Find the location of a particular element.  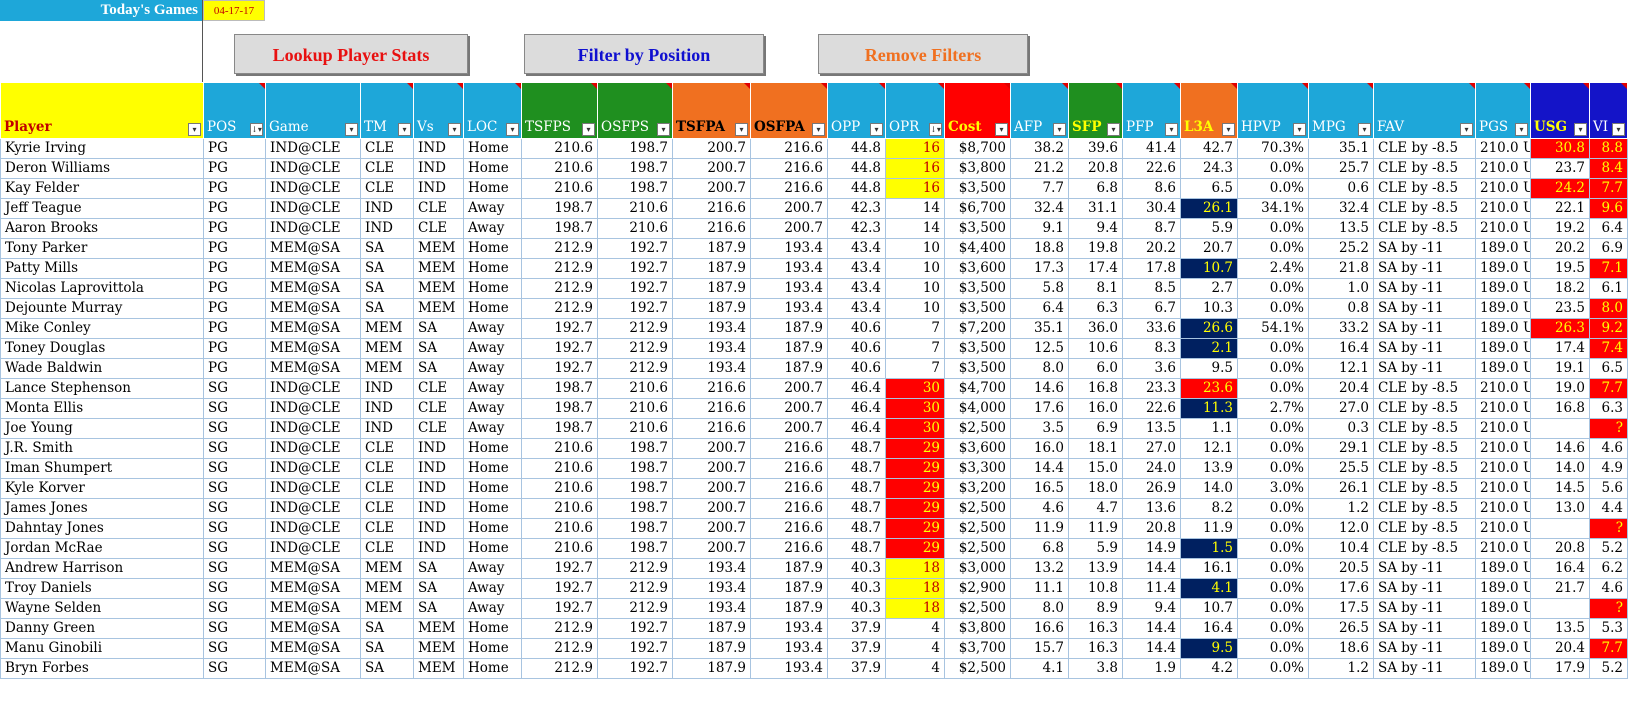

cell-player: Troy Daniels is located at coordinates (102, 588).